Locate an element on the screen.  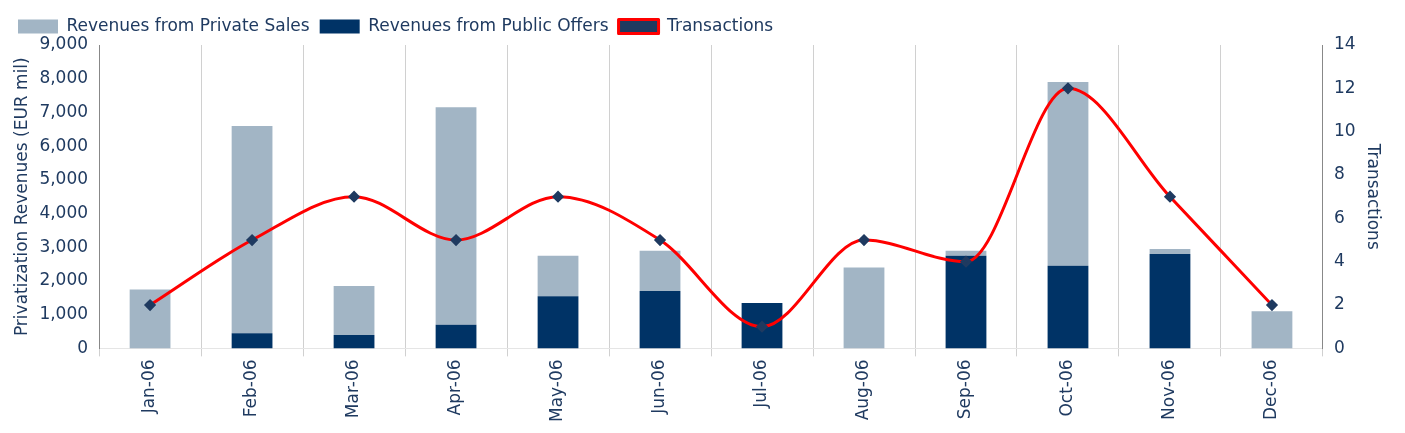
x-tick-label: Oct-06 is located at coordinates (1066, 388).